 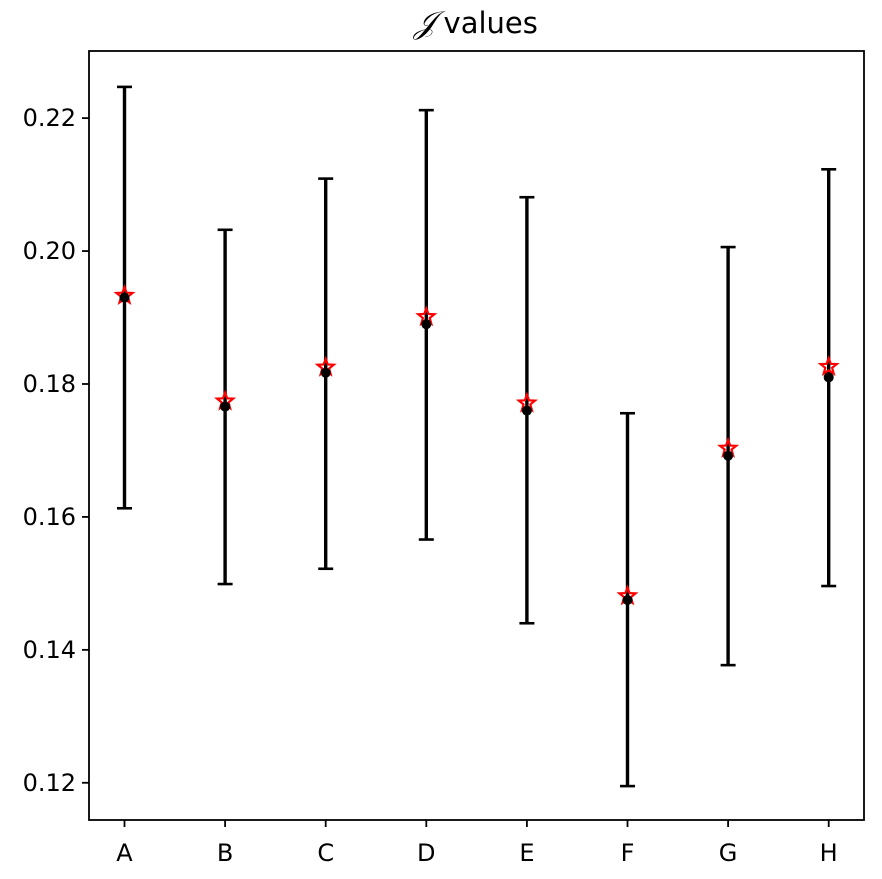 What do you see at coordinates (491, 23) in the screenshot?
I see `title-text: values` at bounding box center [491, 23].